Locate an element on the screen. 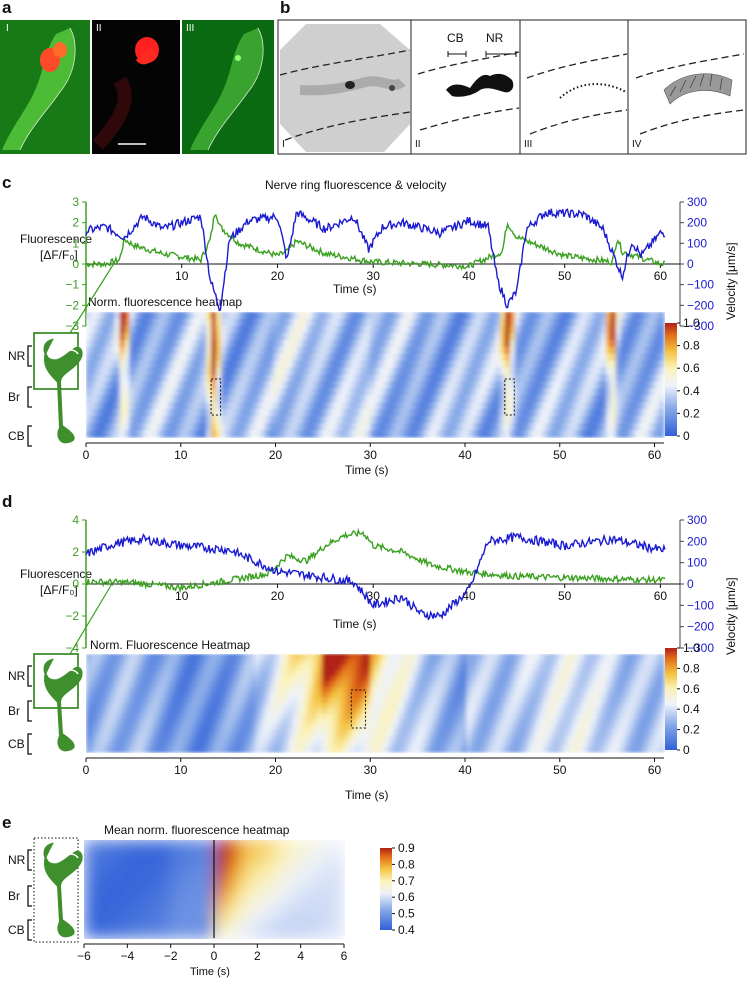 This screenshot has height=984, width=748. c-region-br: Br is located at coordinates (14, 397).